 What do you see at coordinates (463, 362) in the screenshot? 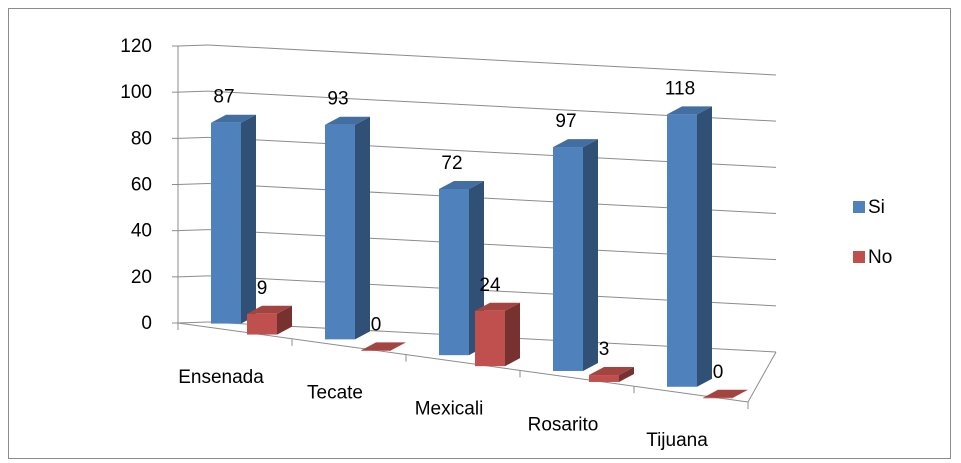
I see `x-axis-line` at bounding box center [463, 362].